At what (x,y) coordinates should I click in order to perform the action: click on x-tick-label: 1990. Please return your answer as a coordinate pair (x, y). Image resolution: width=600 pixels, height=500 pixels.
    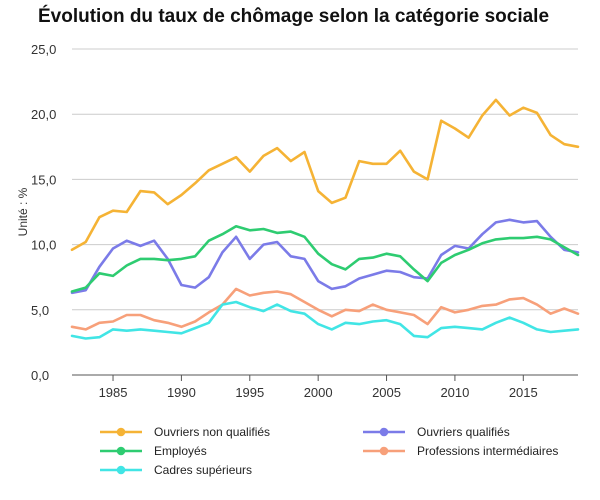
    Looking at the image, I should click on (181, 392).